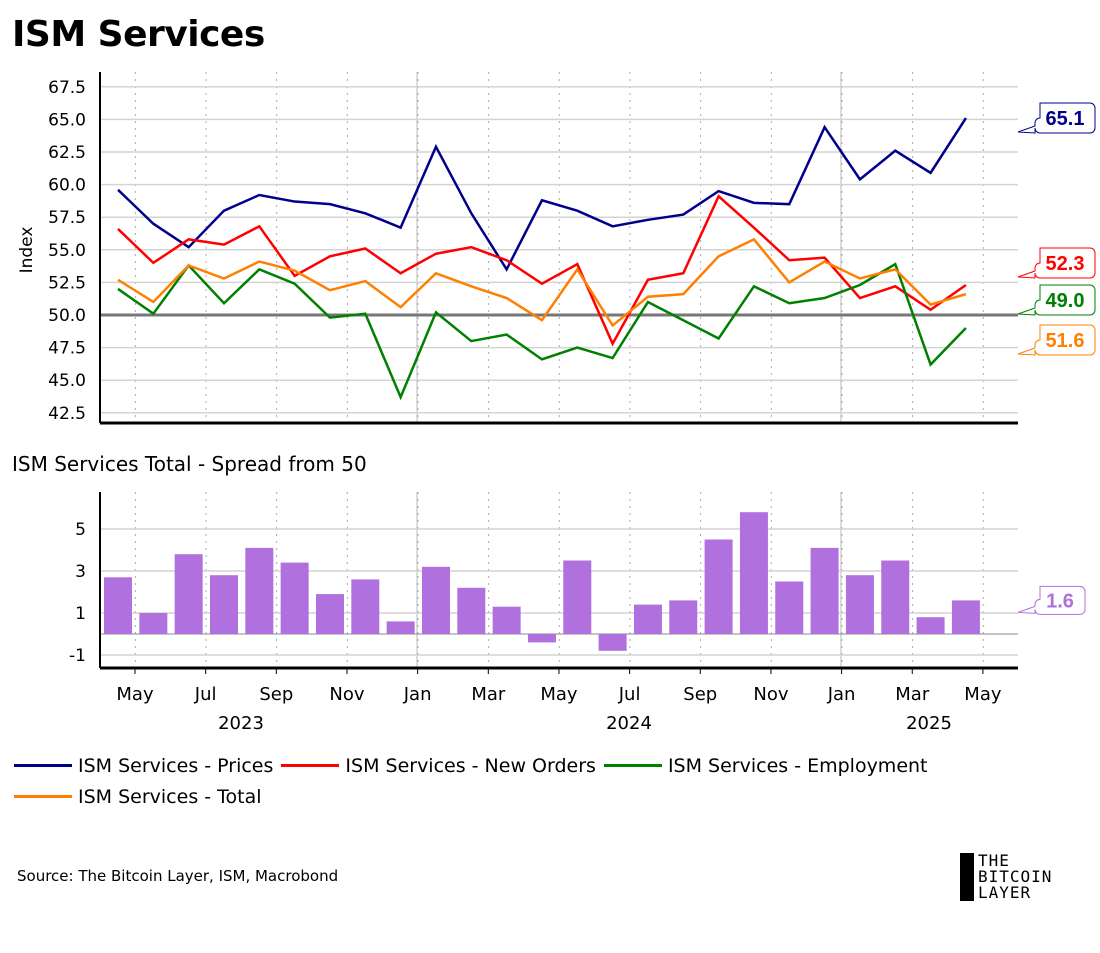 The width and height of the screenshot is (1100, 953). What do you see at coordinates (67, 381) in the screenshot?
I see `y-tick-label: 45.0` at bounding box center [67, 381].